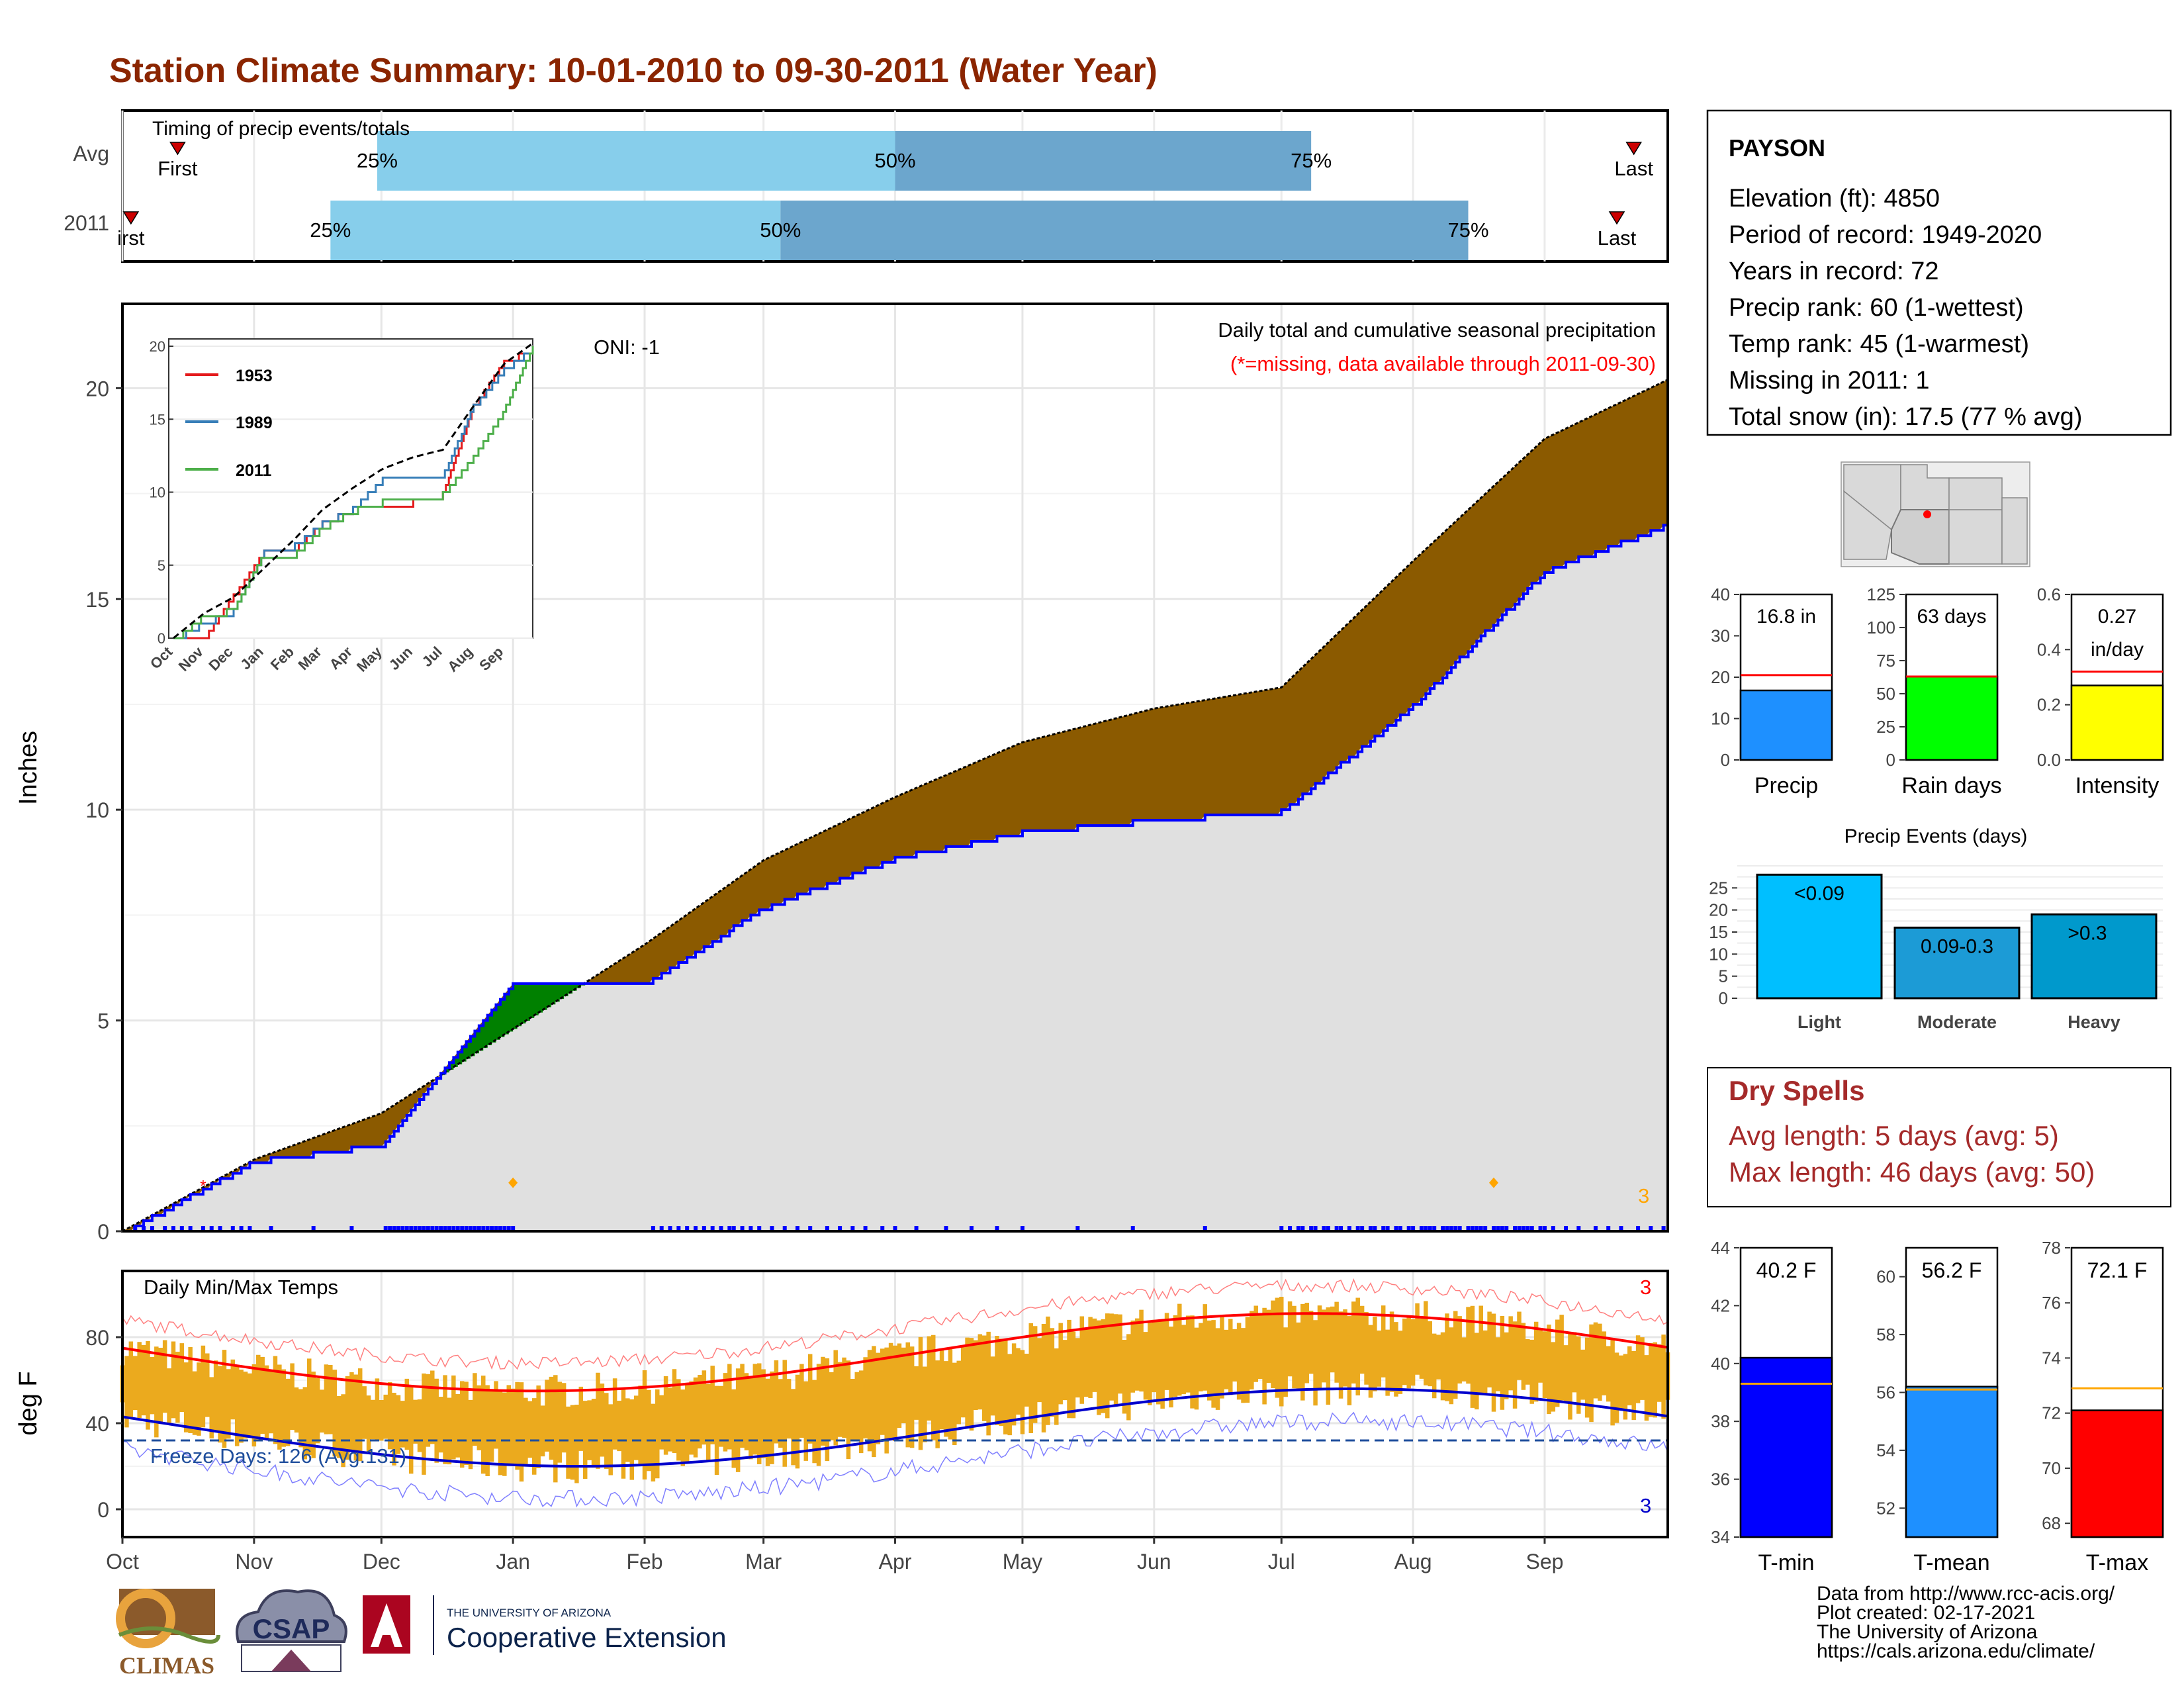 This screenshot has width=2184, height=1688. I want to click on temp-bar-y-tick-label: 40, so click(1720, 1364).